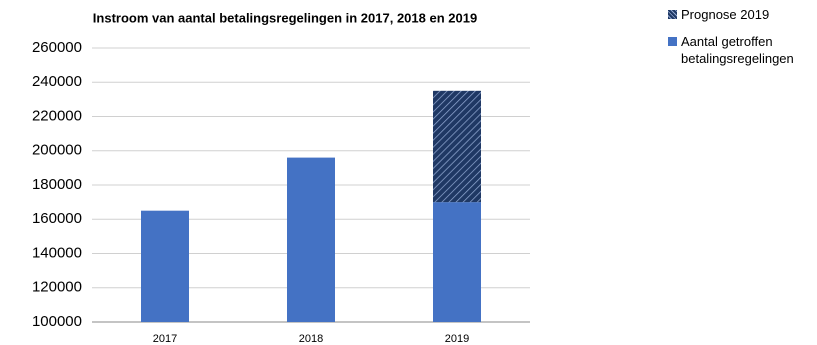 This screenshot has width=817, height=345. I want to click on y-tick-label: 100000, so click(57, 321).